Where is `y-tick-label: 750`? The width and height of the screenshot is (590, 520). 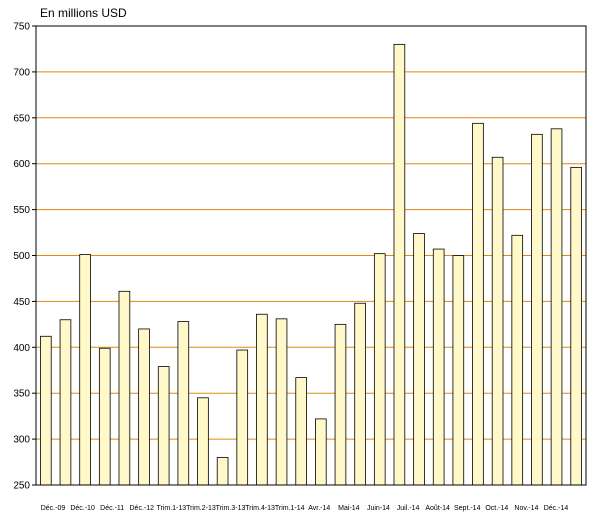
y-tick-label: 750 is located at coordinates (21, 27).